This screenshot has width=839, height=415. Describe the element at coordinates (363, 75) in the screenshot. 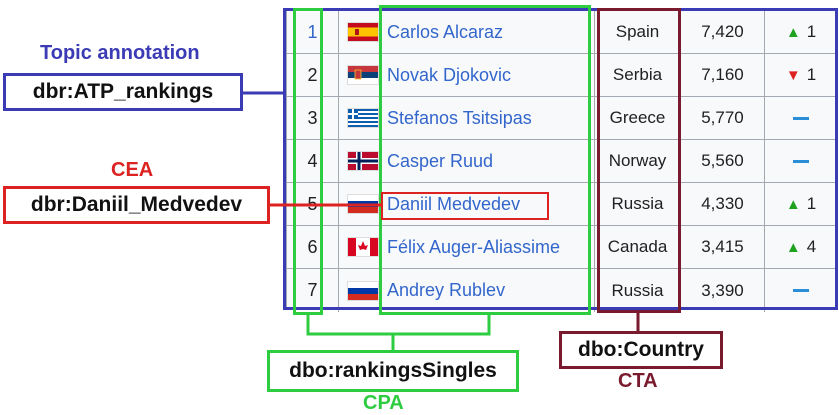

I see `serbia-flag-icon` at that location.